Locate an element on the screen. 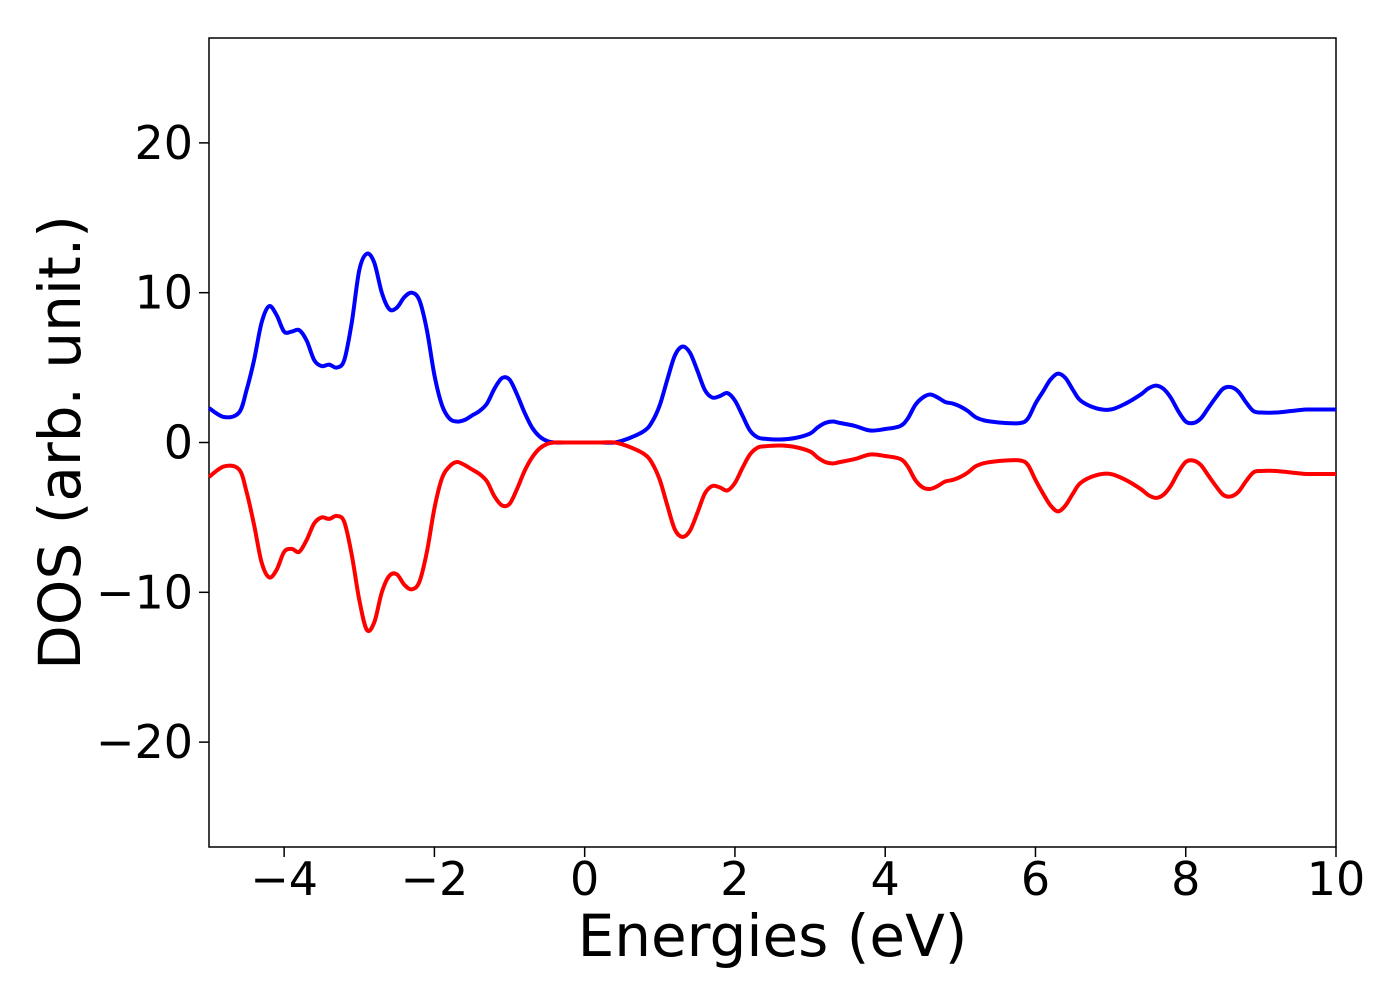 Image resolution: width=1400 pixels, height=1000 pixels. y-tick-label: 20 is located at coordinates (163, 143).